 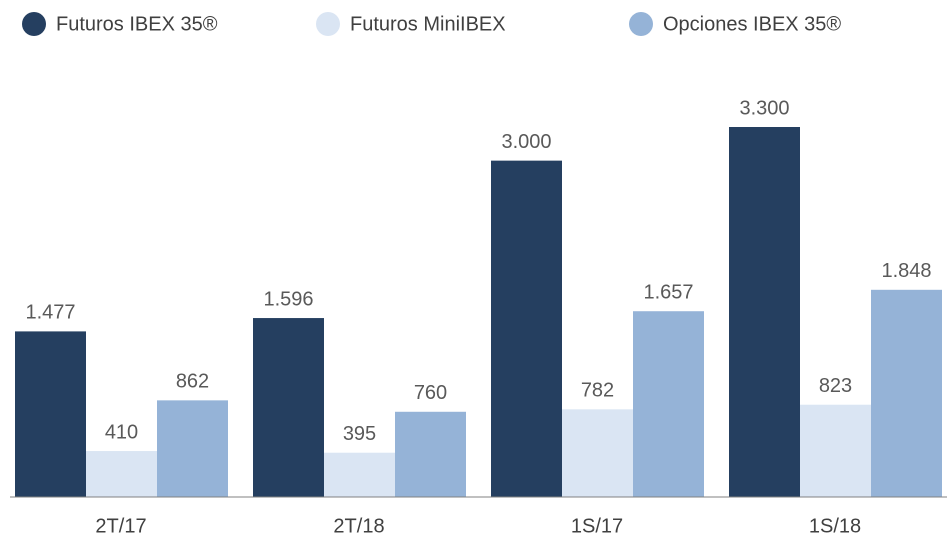 What do you see at coordinates (50, 313) in the screenshot?
I see `data-label: 1.477` at bounding box center [50, 313].